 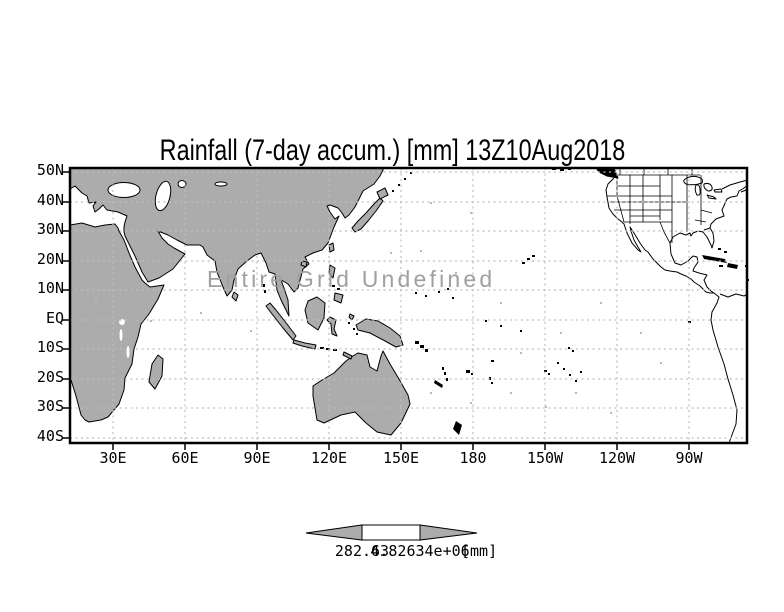 What do you see at coordinates (332, 326) in the screenshot?
I see `sulawesi-island` at bounding box center [332, 326].